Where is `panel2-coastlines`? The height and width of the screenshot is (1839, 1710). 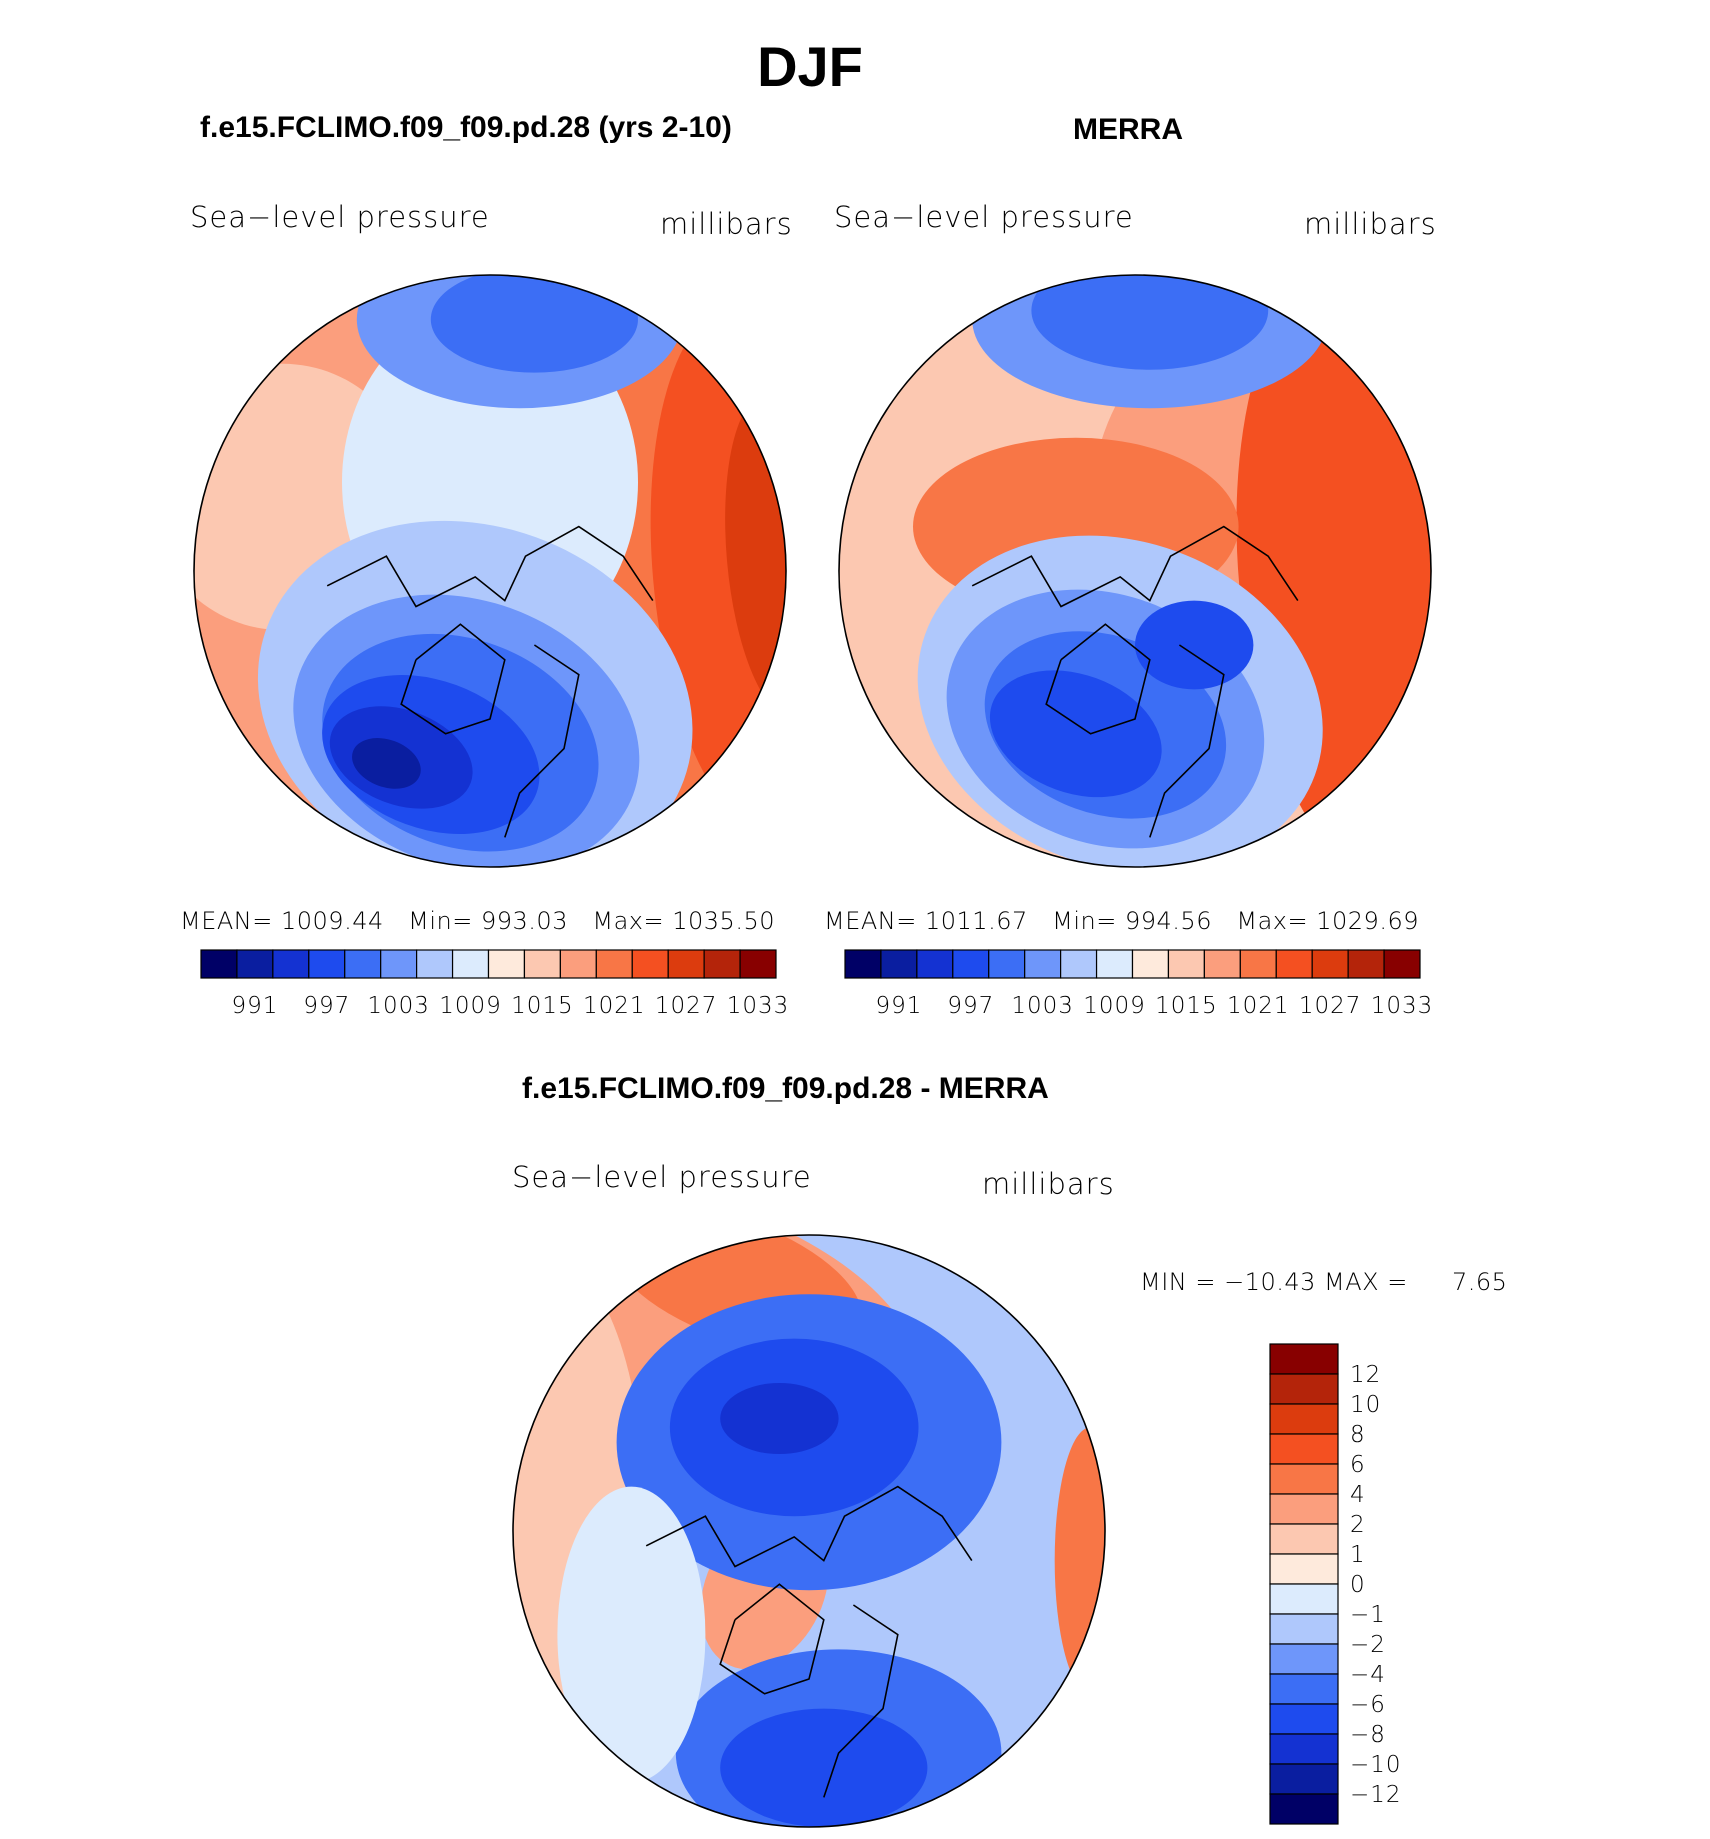 panel2-coastlines is located at coordinates (1135, 681).